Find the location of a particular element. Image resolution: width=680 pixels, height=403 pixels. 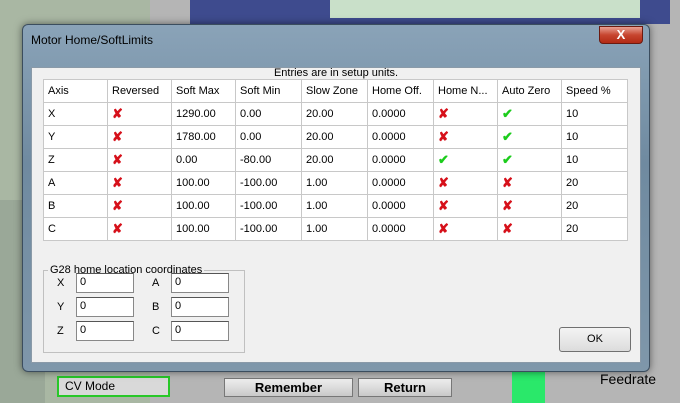

g28-a-label: A is located at coordinates (156, 283).